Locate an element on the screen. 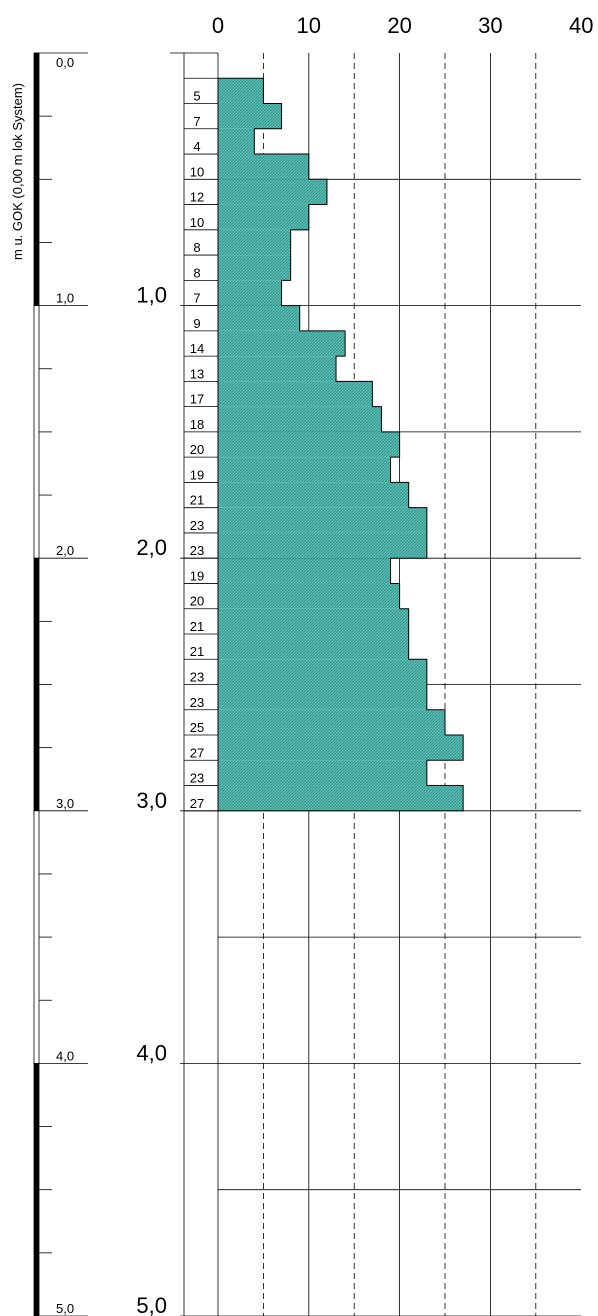  blow-count-label: 13 is located at coordinates (197, 373).